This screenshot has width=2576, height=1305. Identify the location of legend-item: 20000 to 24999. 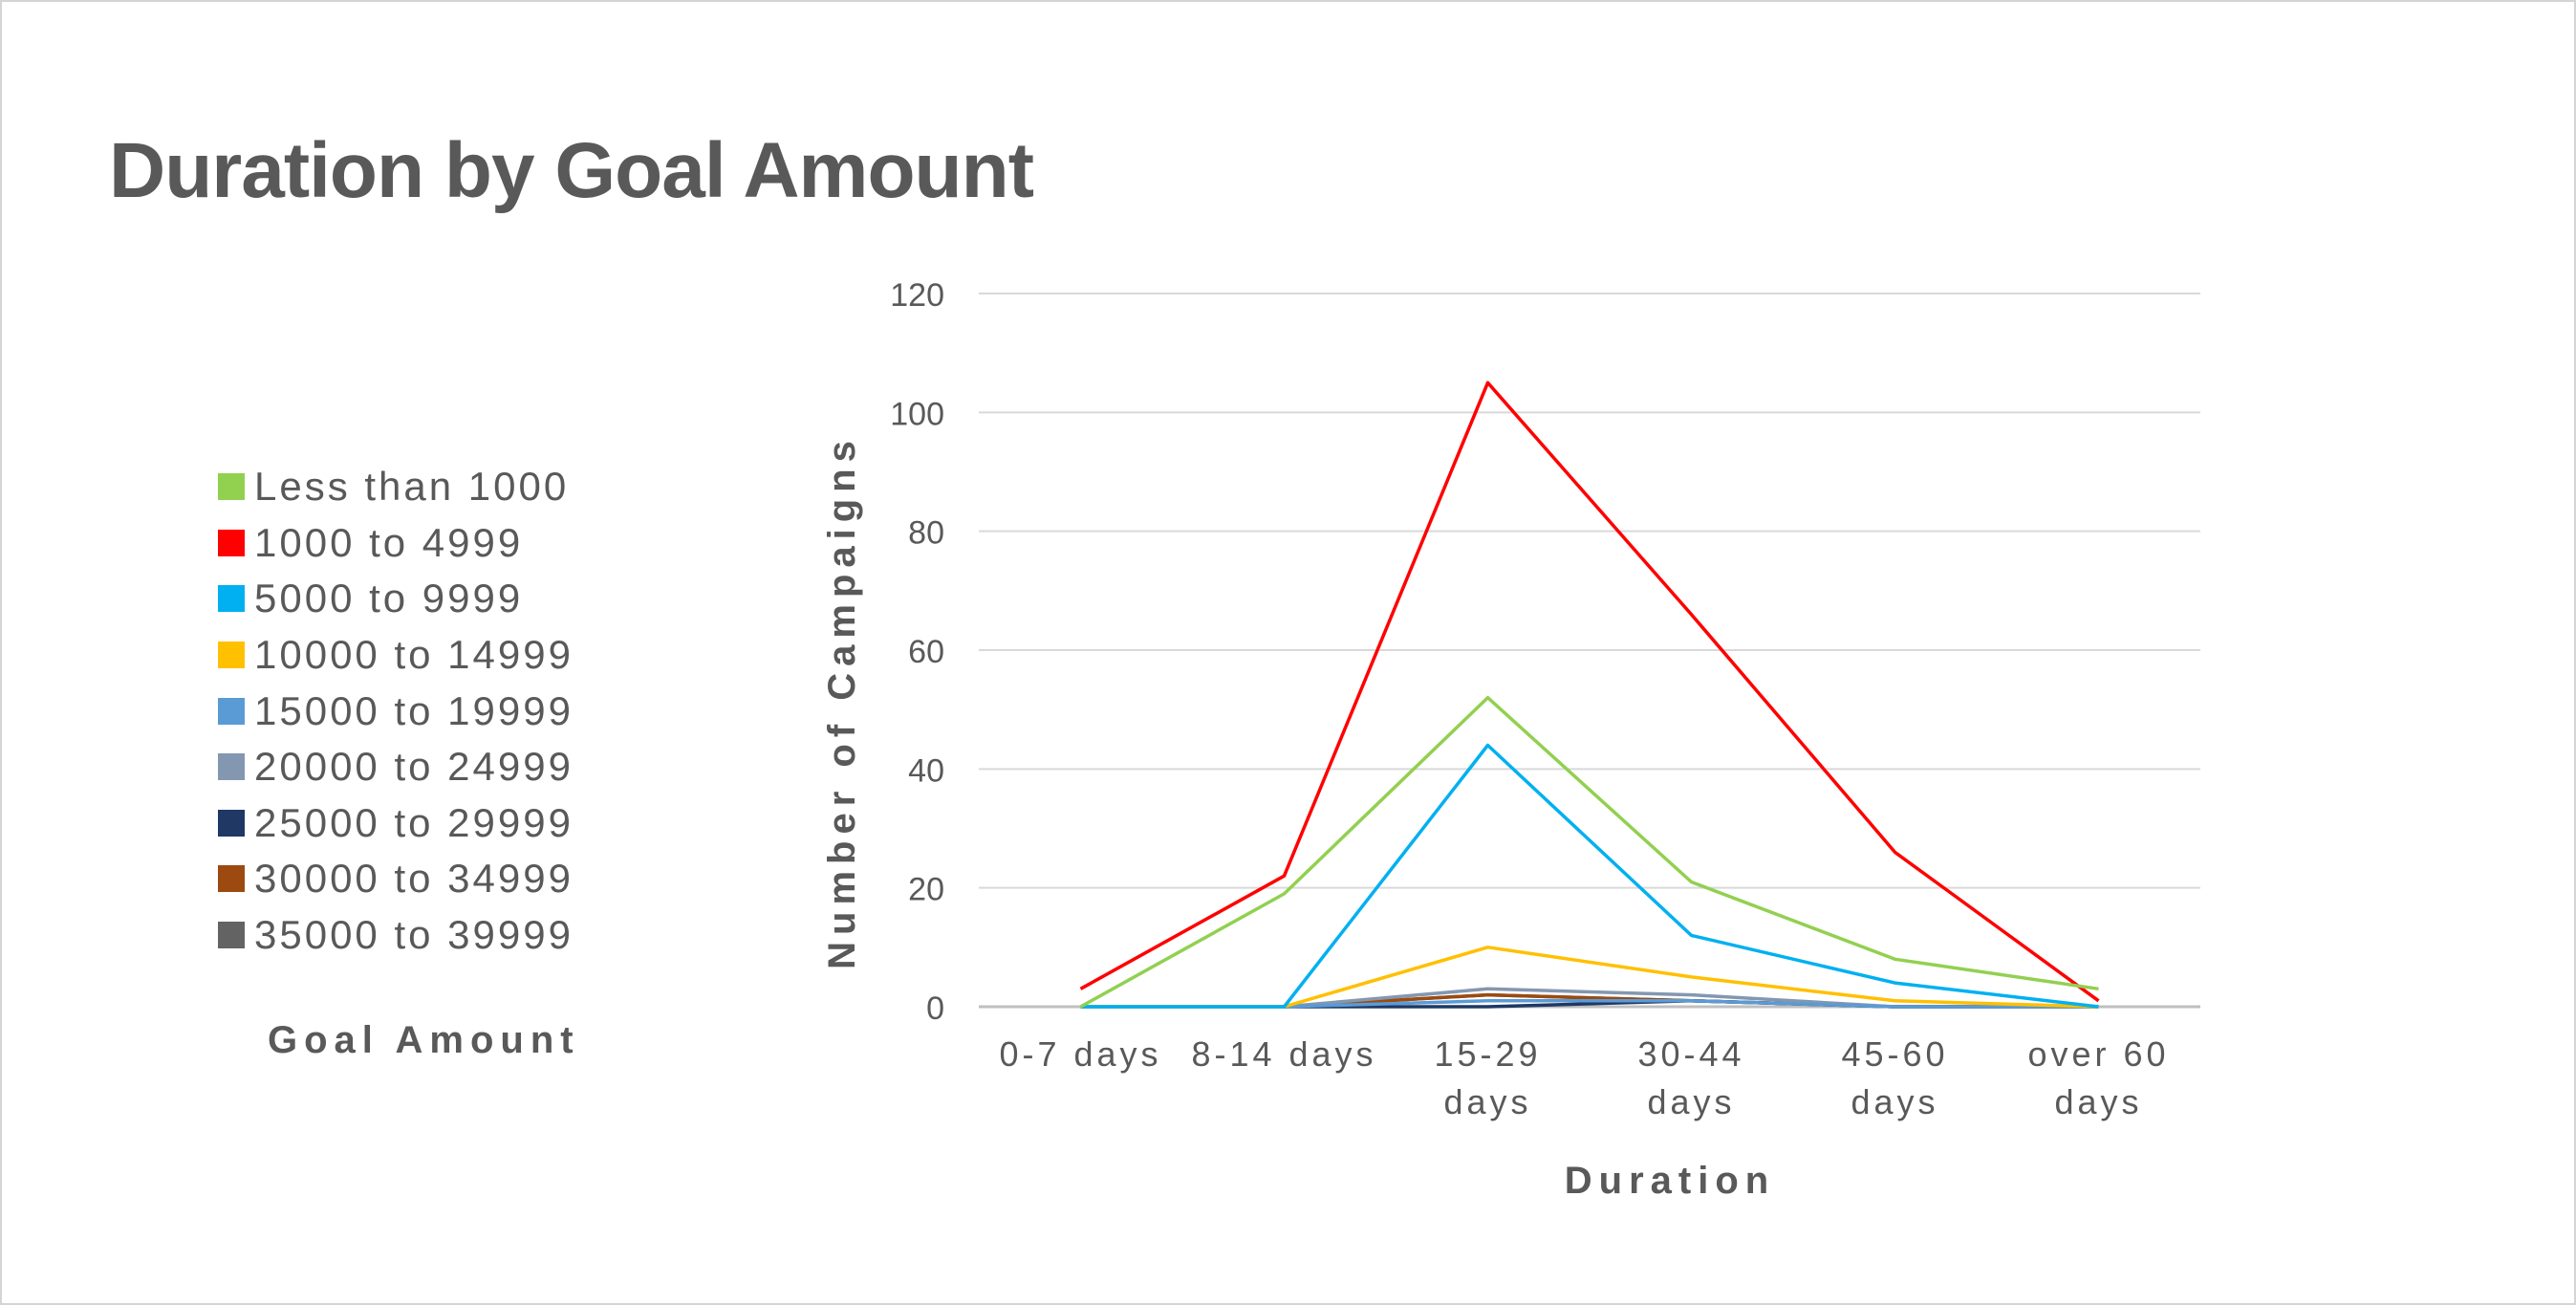
(396, 767).